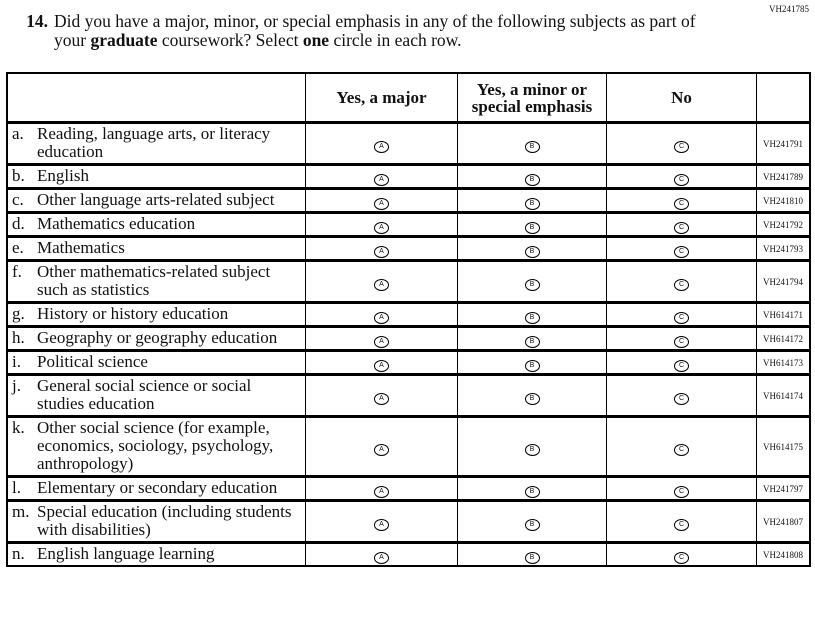  What do you see at coordinates (783, 143) in the screenshot?
I see `row-code: VH241791` at bounding box center [783, 143].